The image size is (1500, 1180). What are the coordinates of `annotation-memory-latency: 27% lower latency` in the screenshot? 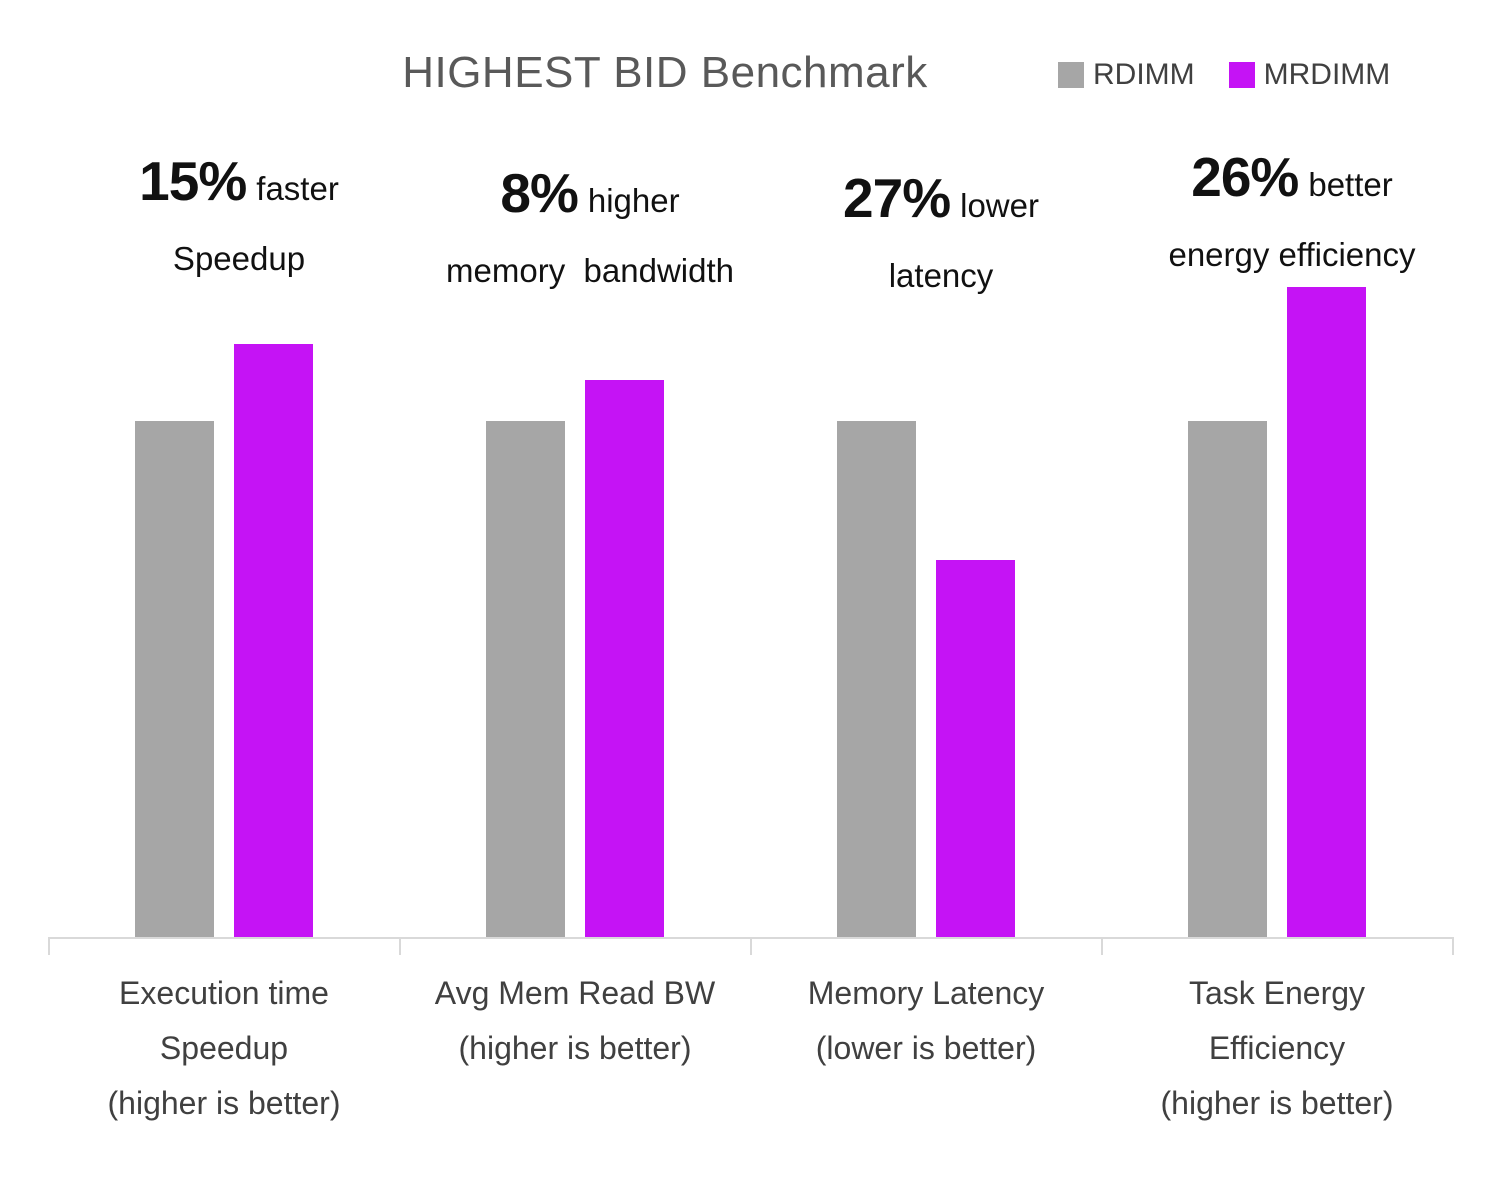 It's located at (941, 232).